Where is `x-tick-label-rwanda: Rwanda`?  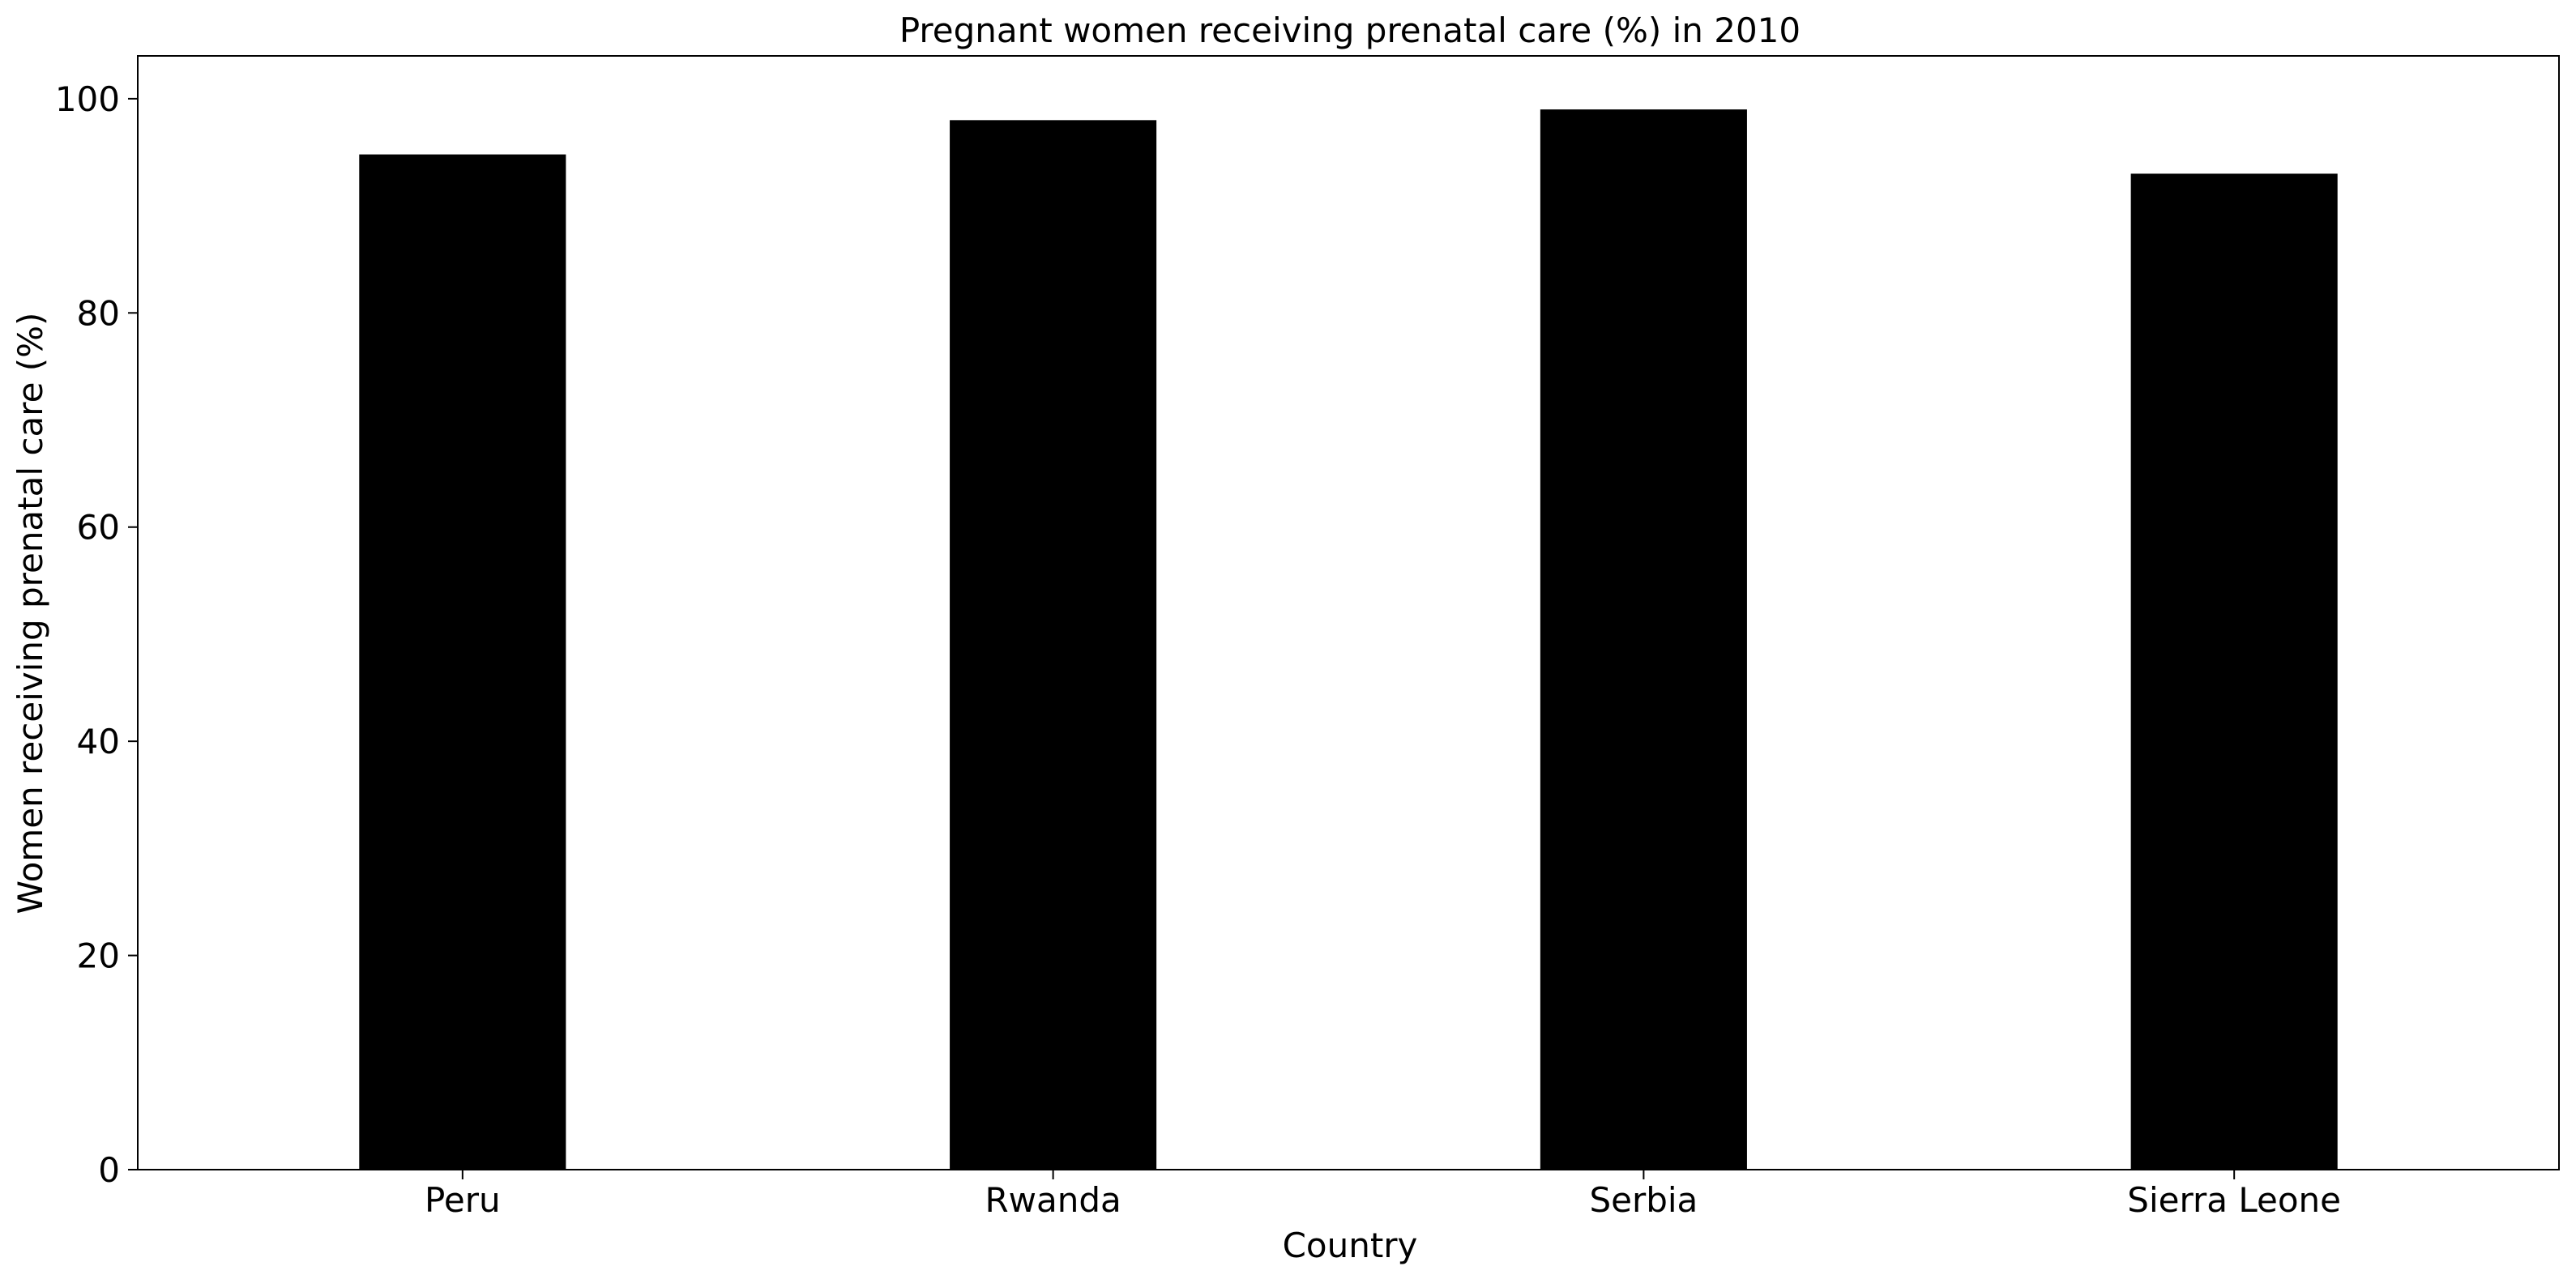
x-tick-label-rwanda: Rwanda is located at coordinates (1053, 1200).